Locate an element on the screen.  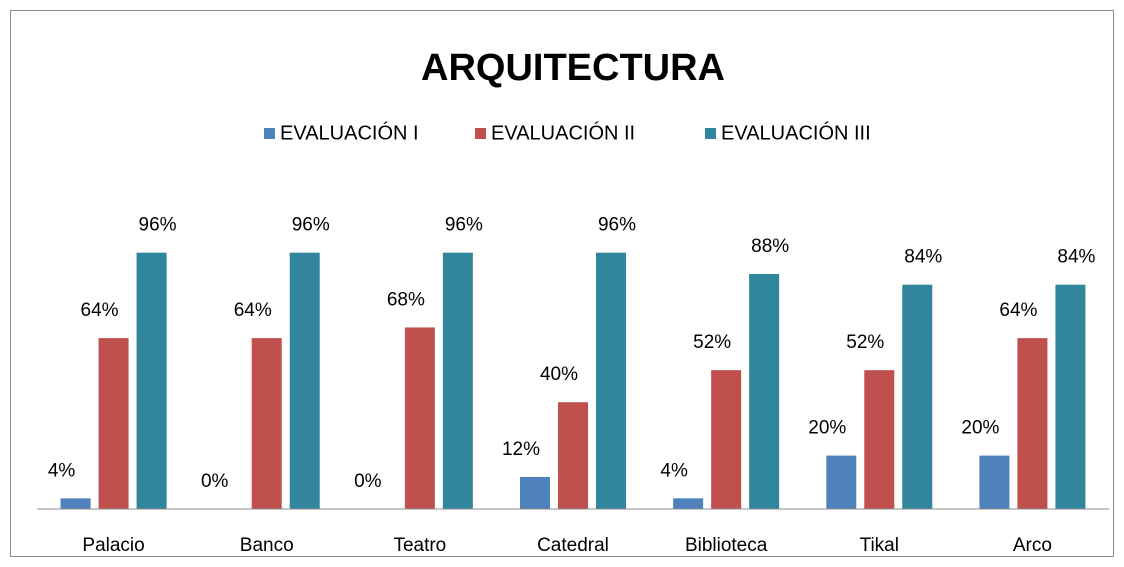
x-tick-label: Biblioteca is located at coordinates (726, 545).